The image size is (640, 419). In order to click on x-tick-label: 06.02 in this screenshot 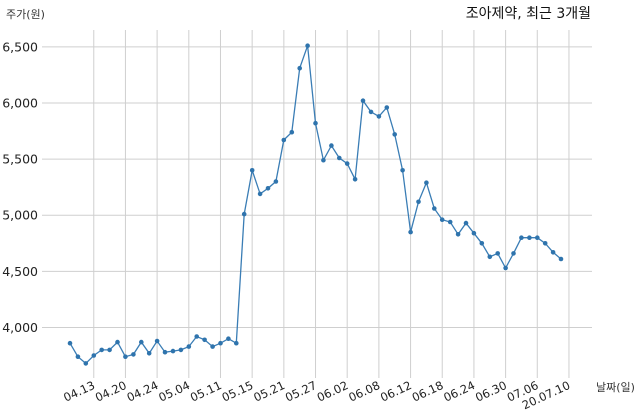, I will do `click(333, 391)`.